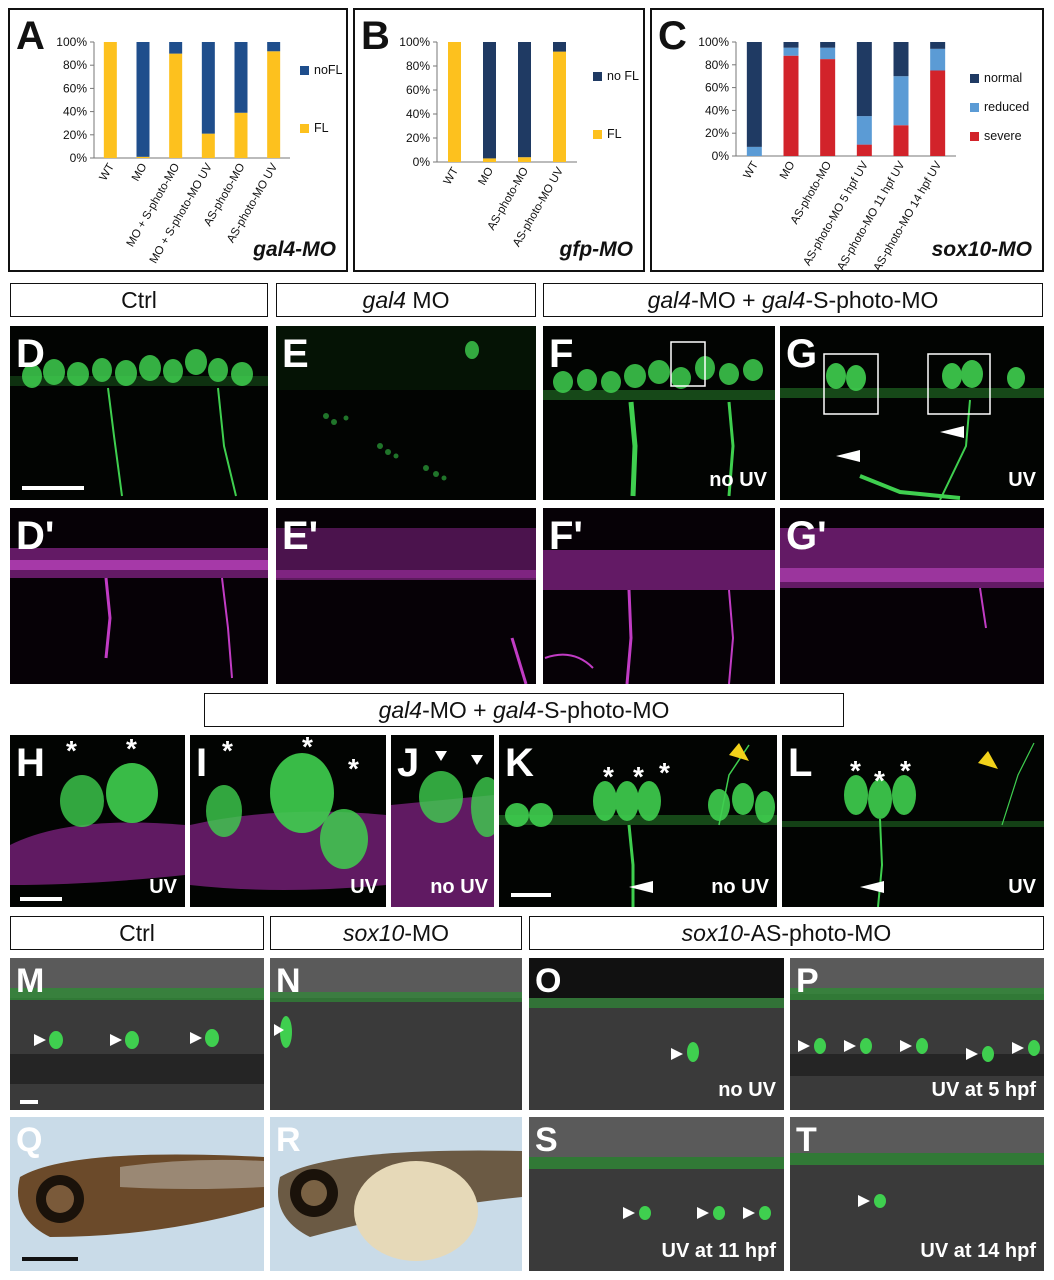 The height and width of the screenshot is (1280, 1054). Describe the element at coordinates (561, 354) in the screenshot. I see `panel-label-f: F` at that location.